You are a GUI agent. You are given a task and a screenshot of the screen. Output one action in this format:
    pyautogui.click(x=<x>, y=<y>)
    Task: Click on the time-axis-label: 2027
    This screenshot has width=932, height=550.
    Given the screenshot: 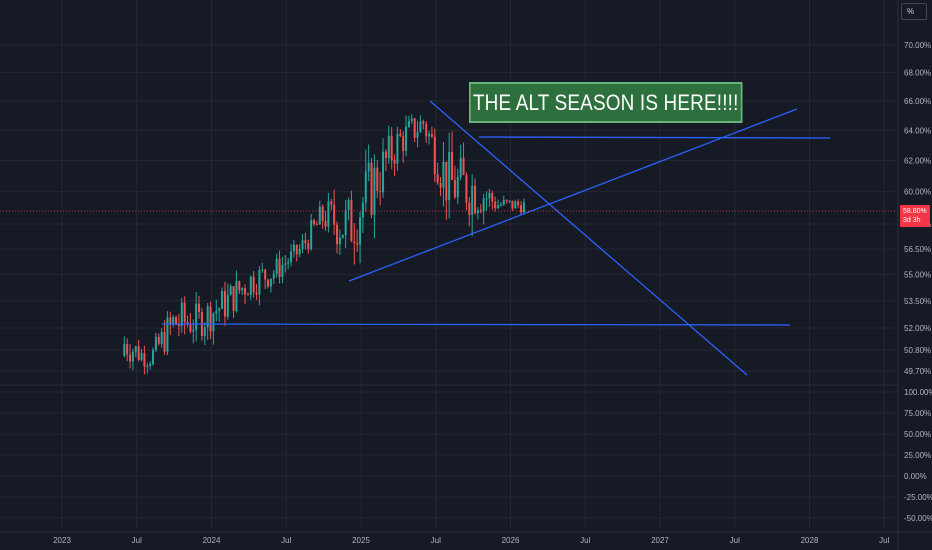 What is the action you would take?
    pyautogui.click(x=660, y=540)
    